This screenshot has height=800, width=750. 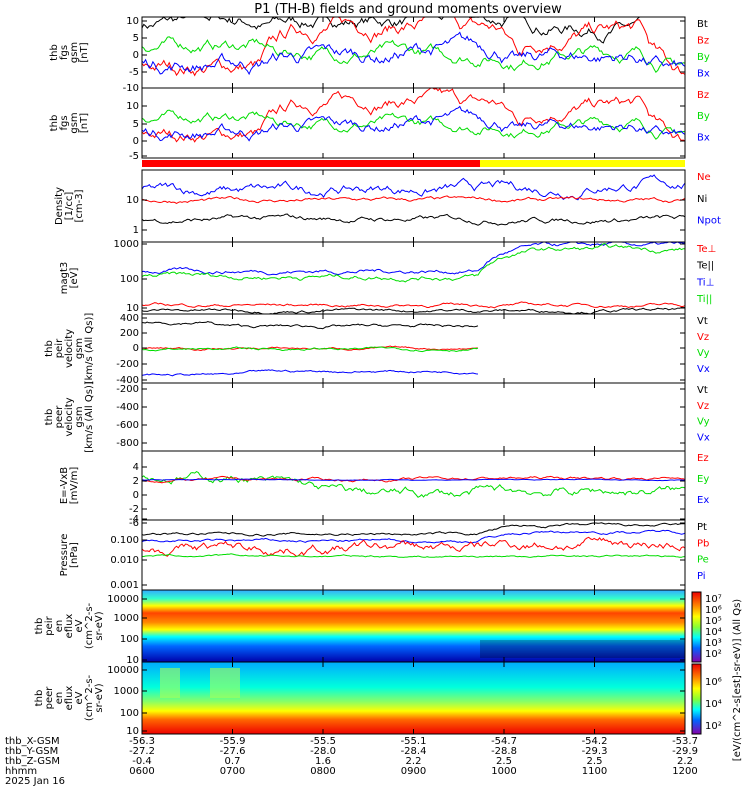 What do you see at coordinates (134, 509) in the screenshot?
I see `y-tick-label: -2` at bounding box center [134, 509].